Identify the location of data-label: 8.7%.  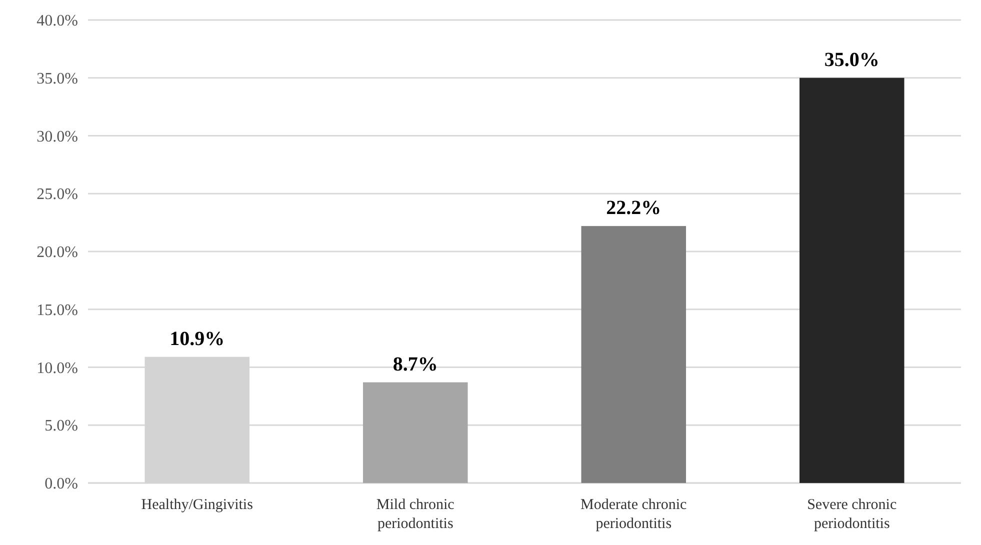
(415, 364).